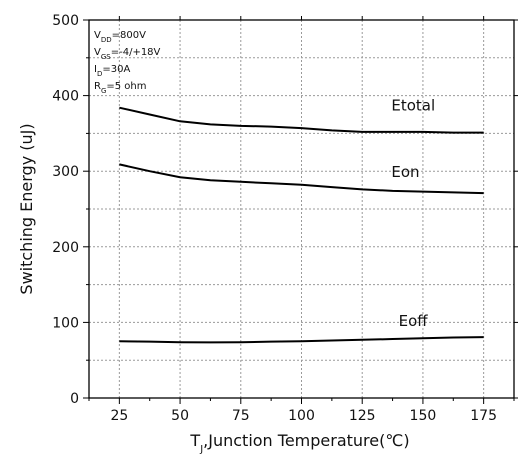  Describe the element at coordinates (65, 248) in the screenshot. I see `y-tick-label: 200` at that location.